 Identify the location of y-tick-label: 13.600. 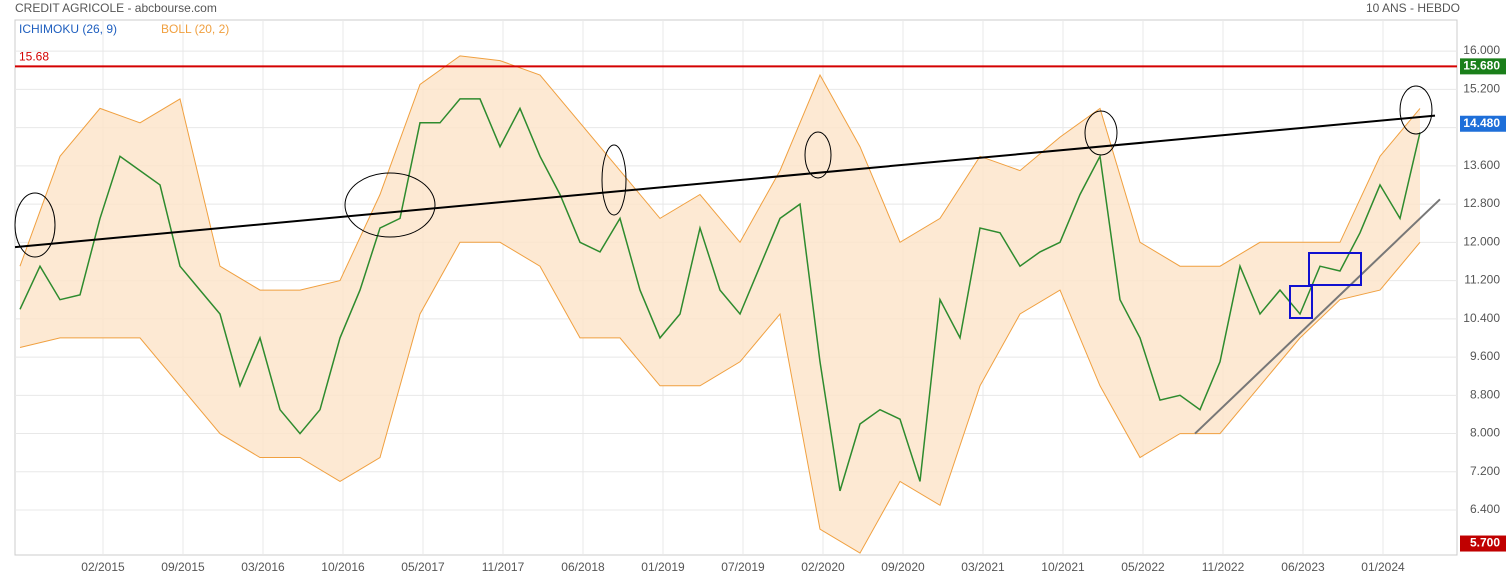
(1481, 165).